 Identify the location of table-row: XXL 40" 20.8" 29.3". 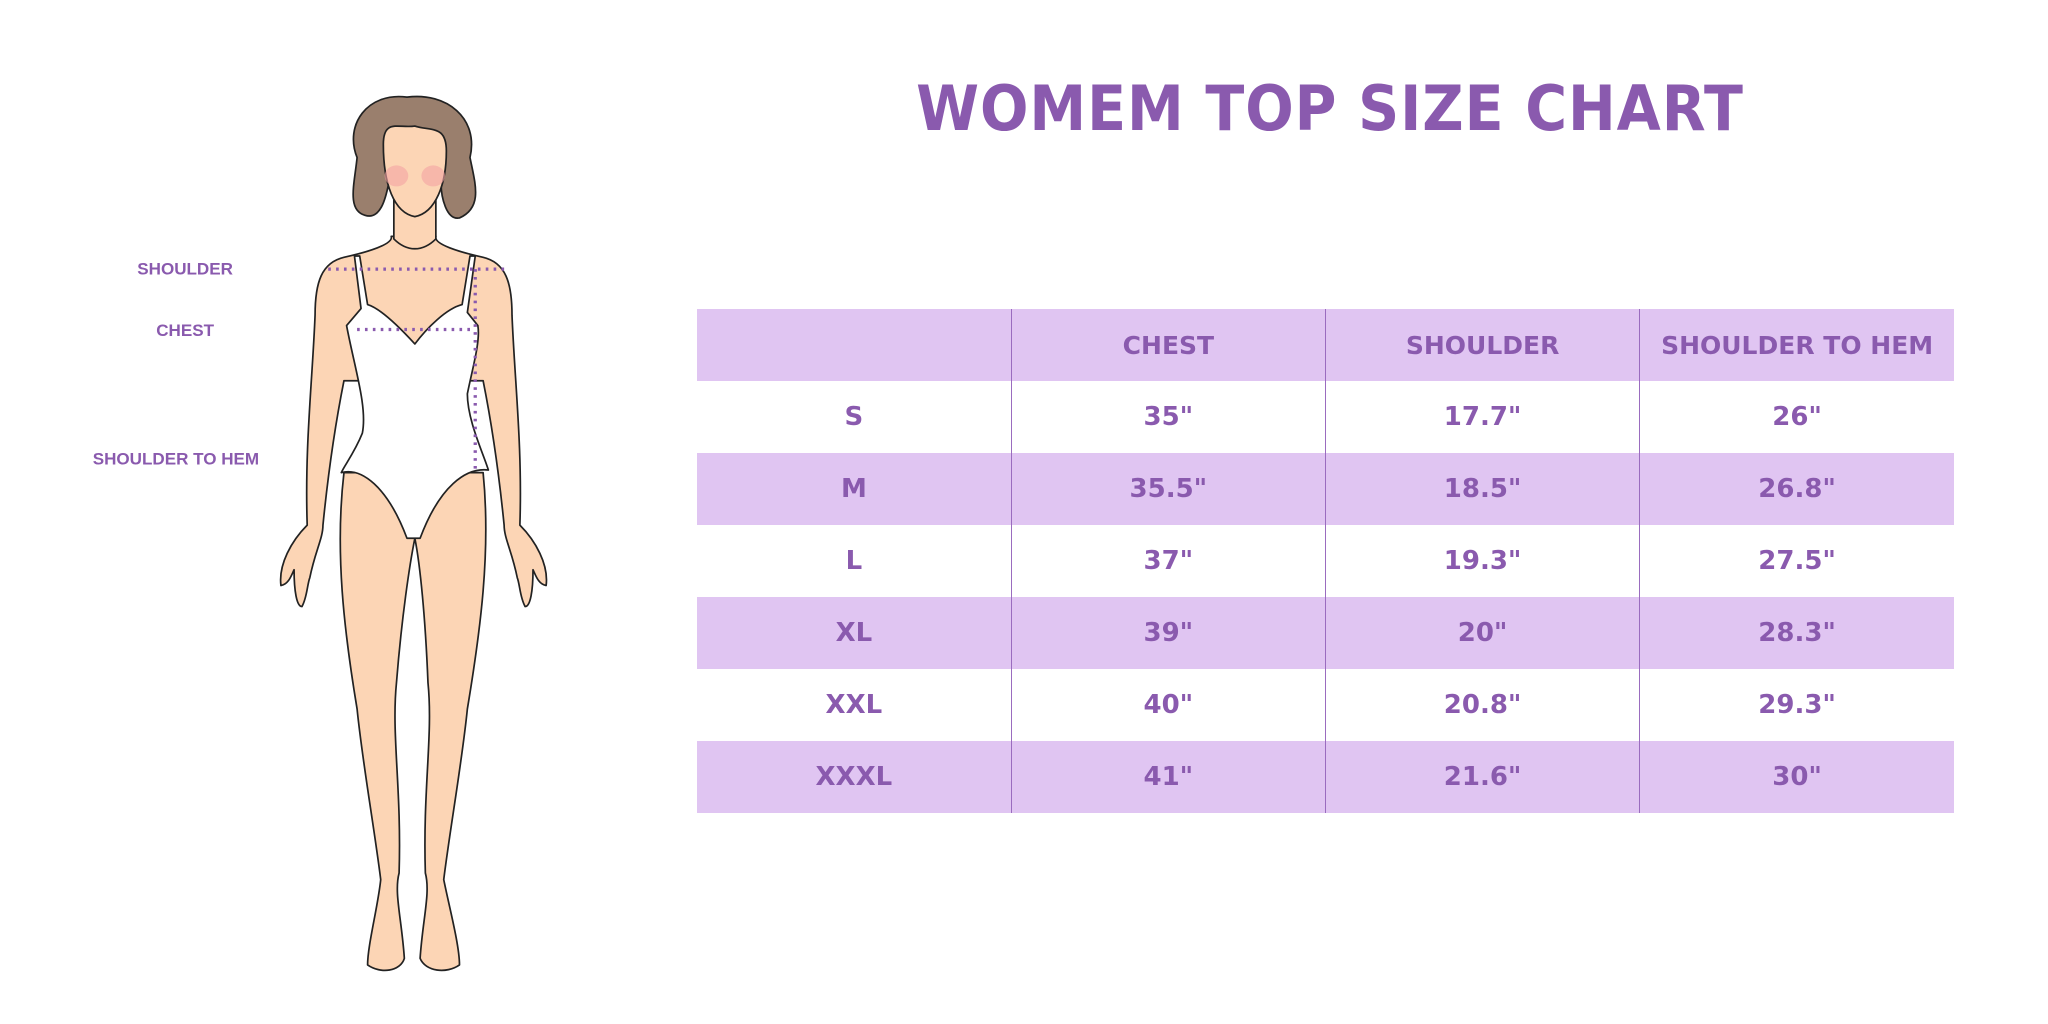
(1325, 705).